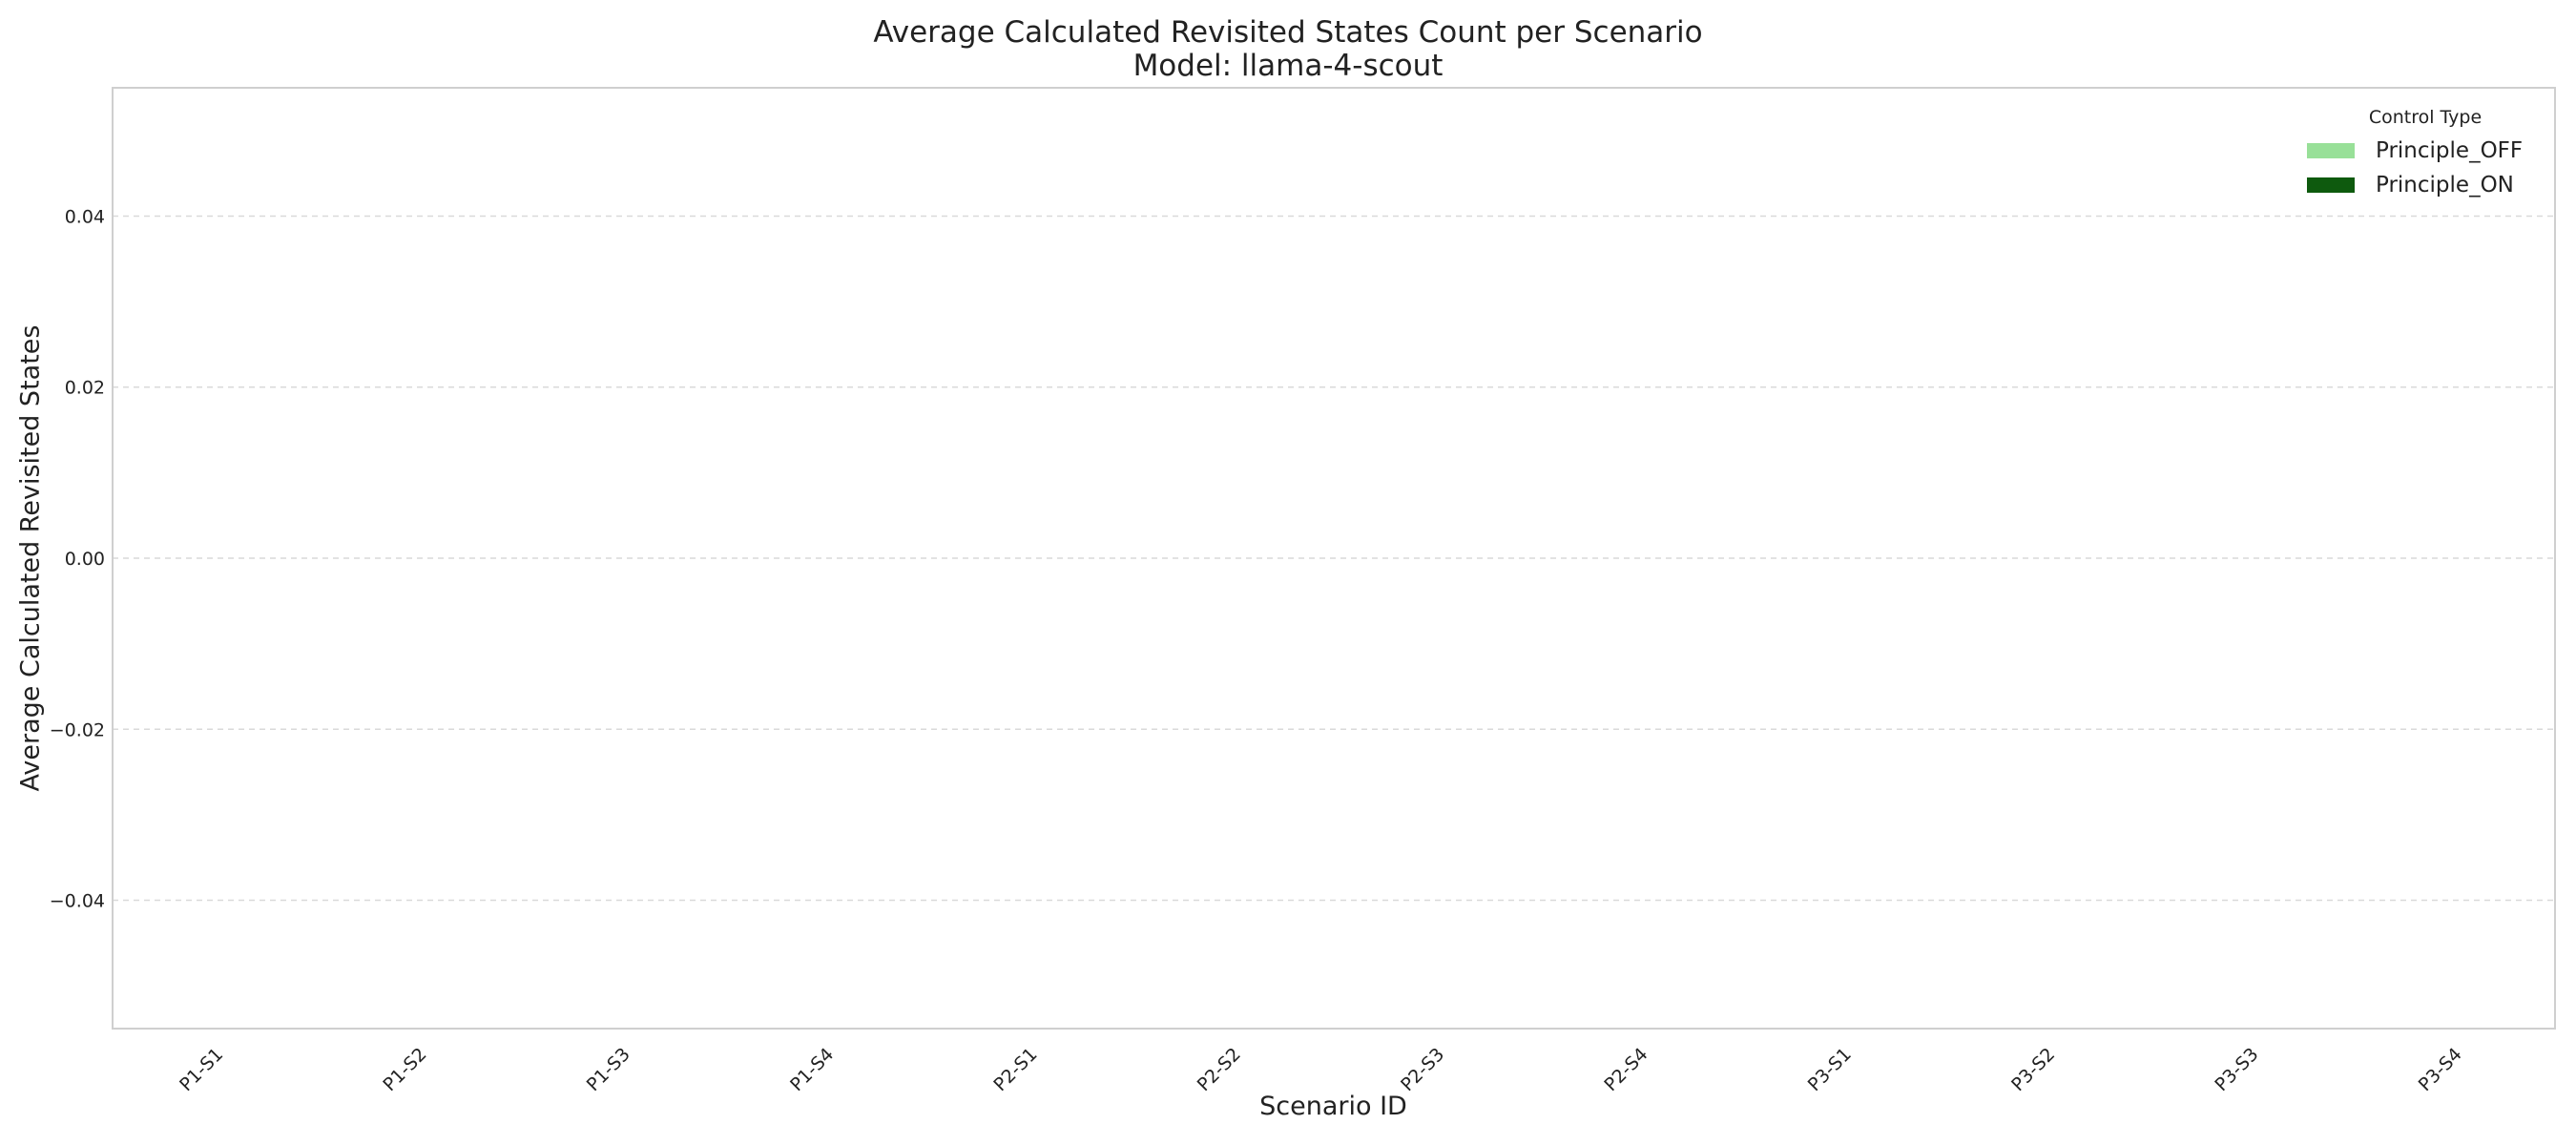  I want to click on x-axis-label: Scenario ID, so click(1333, 1107).